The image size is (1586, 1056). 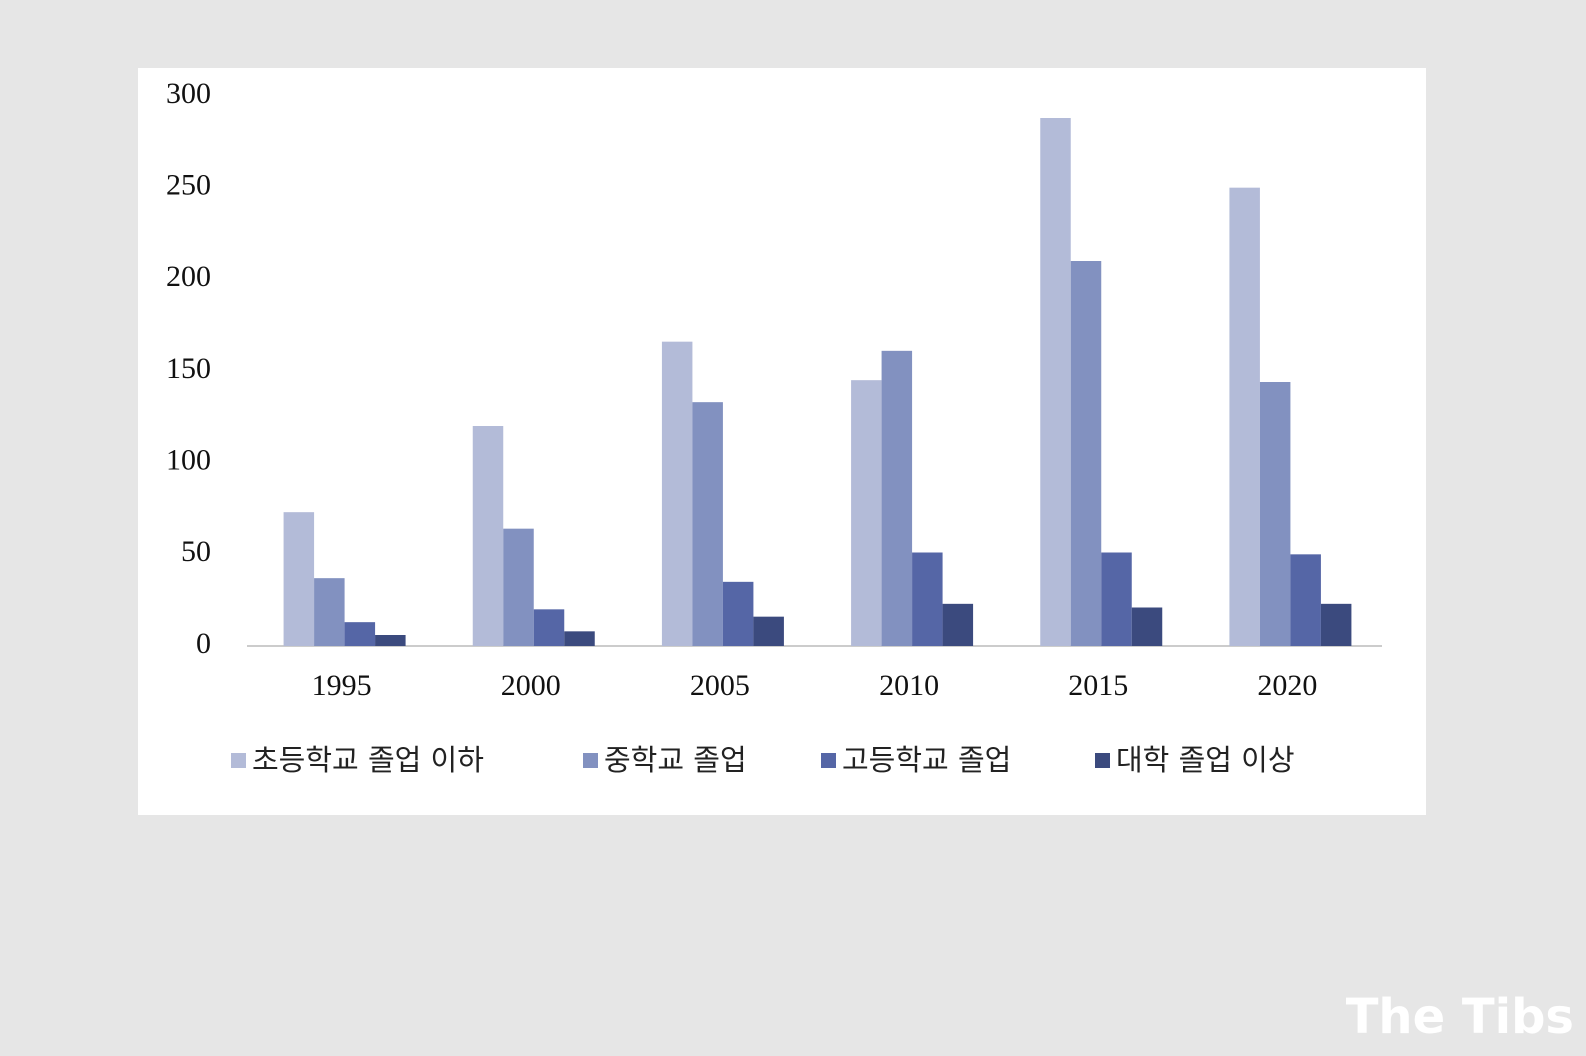 I want to click on x-tick-label: 2020, so click(x=1287, y=685).